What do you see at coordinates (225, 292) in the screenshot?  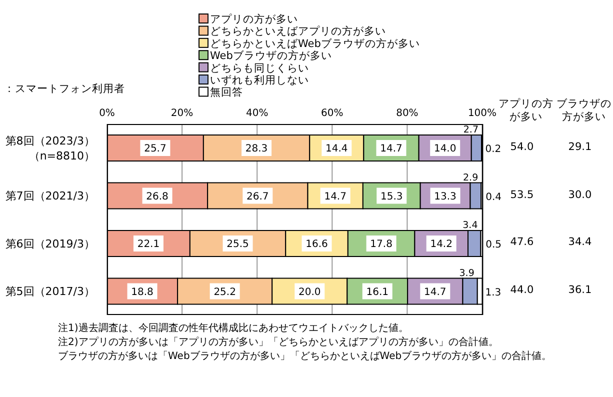 I see `data-label: 25.2` at bounding box center [225, 292].